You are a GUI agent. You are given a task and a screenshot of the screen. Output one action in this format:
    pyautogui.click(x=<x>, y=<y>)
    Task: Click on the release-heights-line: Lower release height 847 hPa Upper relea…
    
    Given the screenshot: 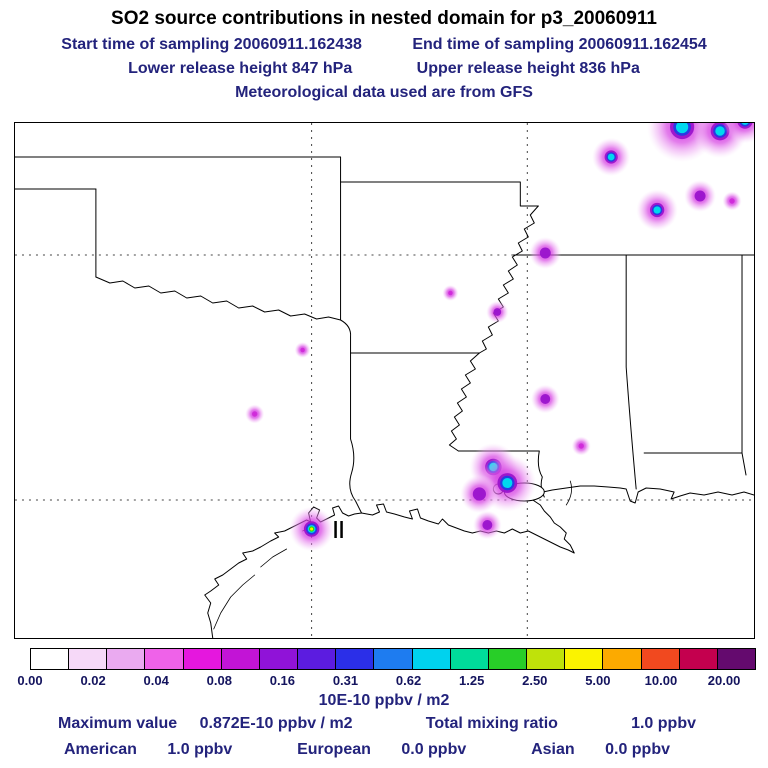 What is the action you would take?
    pyautogui.click(x=384, y=69)
    